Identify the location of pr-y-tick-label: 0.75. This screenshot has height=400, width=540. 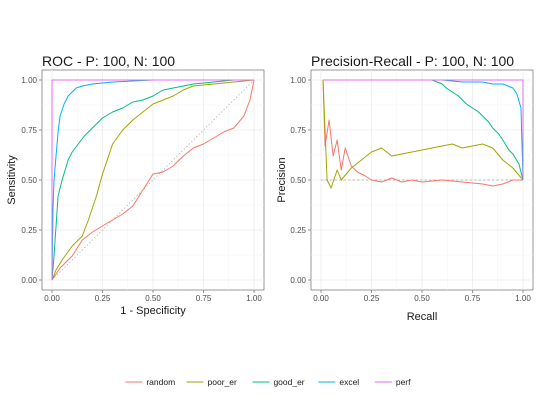
(298, 130).